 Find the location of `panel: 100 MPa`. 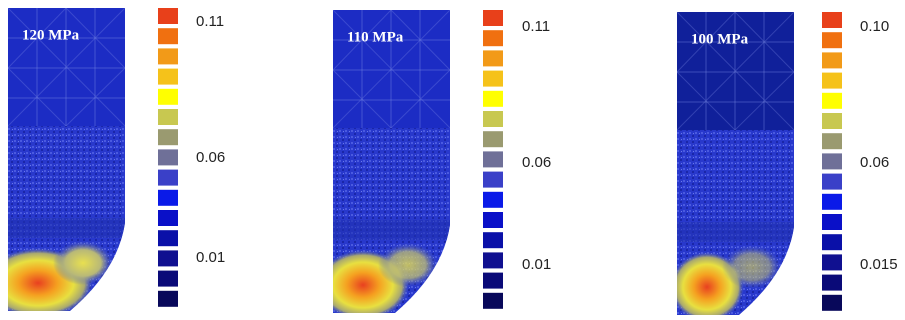

panel: 100 MPa is located at coordinates (735, 163).